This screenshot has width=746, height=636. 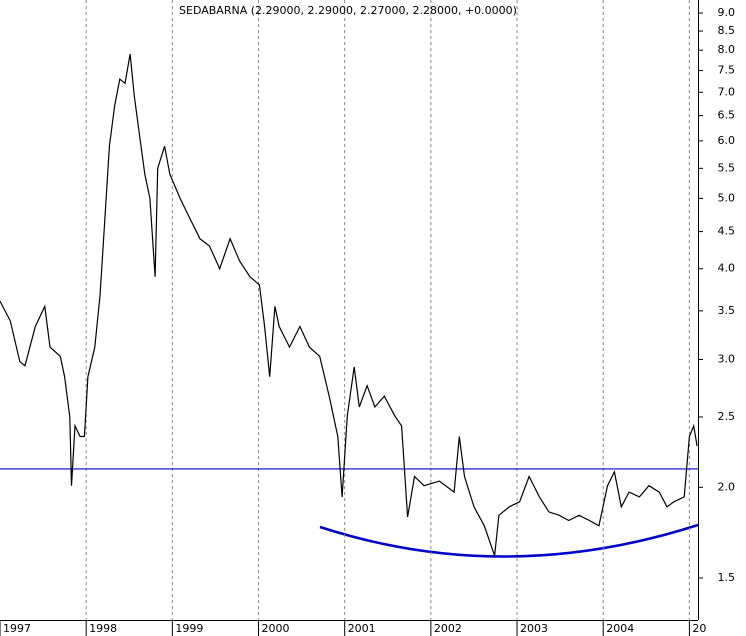 What do you see at coordinates (620, 628) in the screenshot?
I see `x-tick-label: 2004` at bounding box center [620, 628].